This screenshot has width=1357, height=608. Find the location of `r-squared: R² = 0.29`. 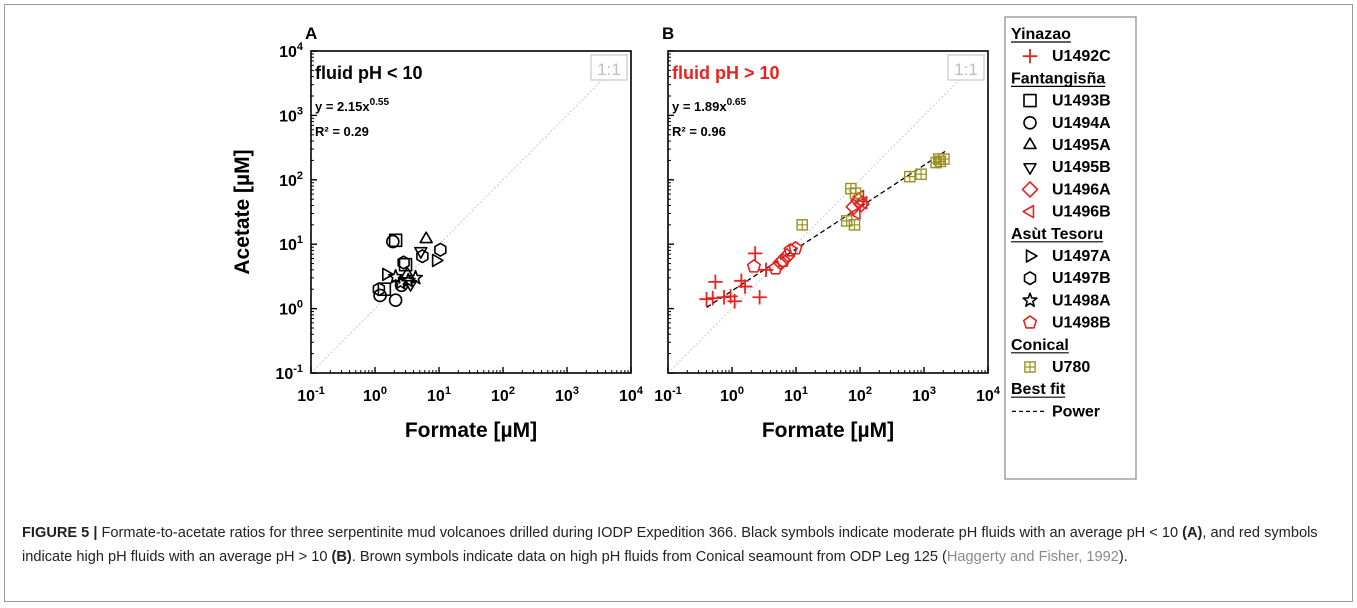

r-squared: R² = 0.29 is located at coordinates (342, 131).